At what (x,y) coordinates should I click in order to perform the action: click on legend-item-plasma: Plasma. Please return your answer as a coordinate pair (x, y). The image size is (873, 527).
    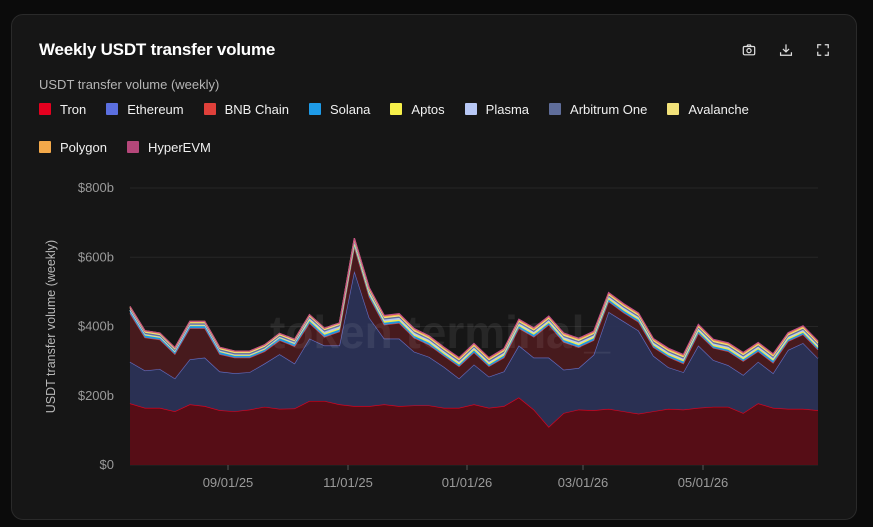
    Looking at the image, I should click on (497, 109).